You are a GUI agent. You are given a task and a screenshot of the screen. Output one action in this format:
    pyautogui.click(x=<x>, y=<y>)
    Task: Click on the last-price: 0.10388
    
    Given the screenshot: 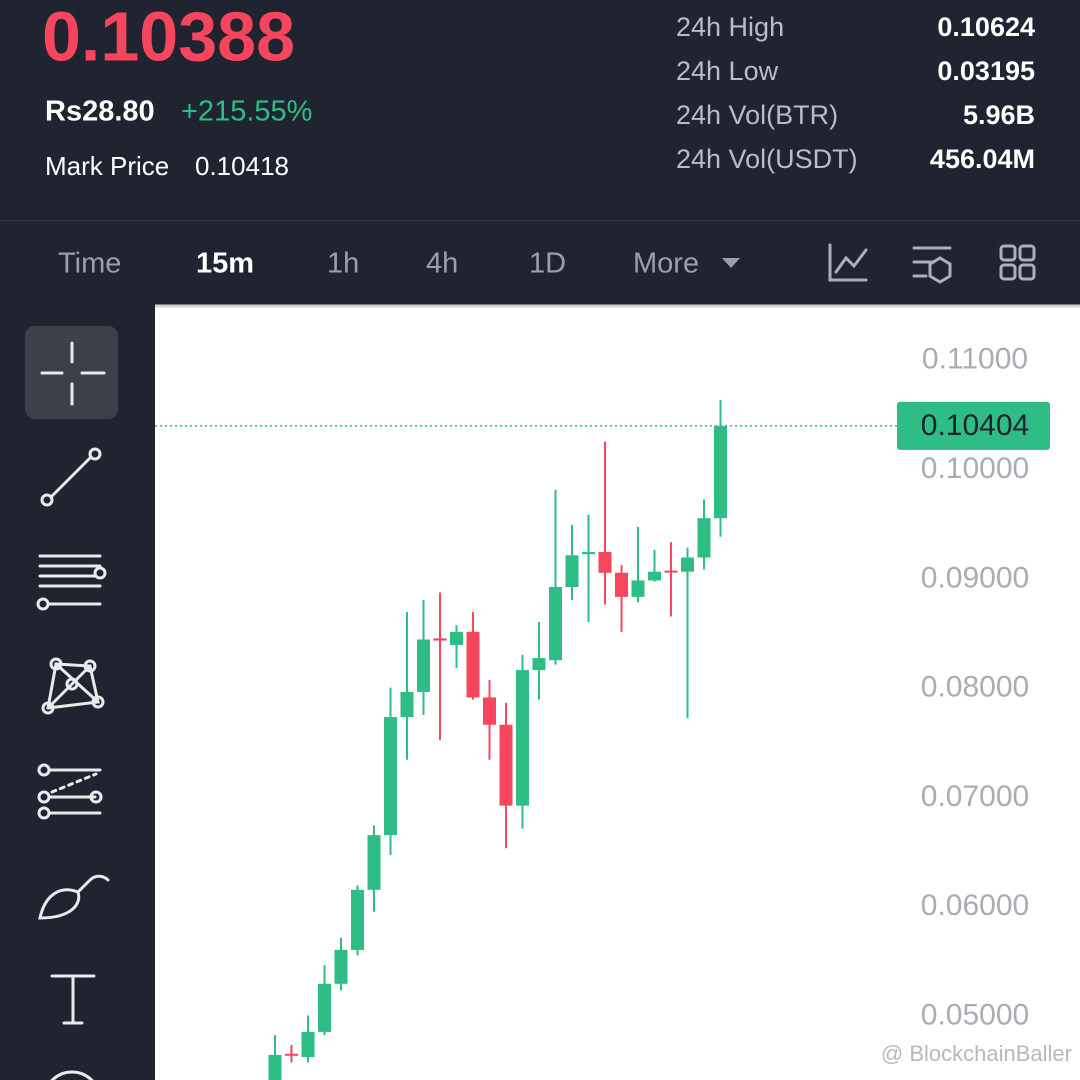 What is the action you would take?
    pyautogui.click(x=168, y=37)
    